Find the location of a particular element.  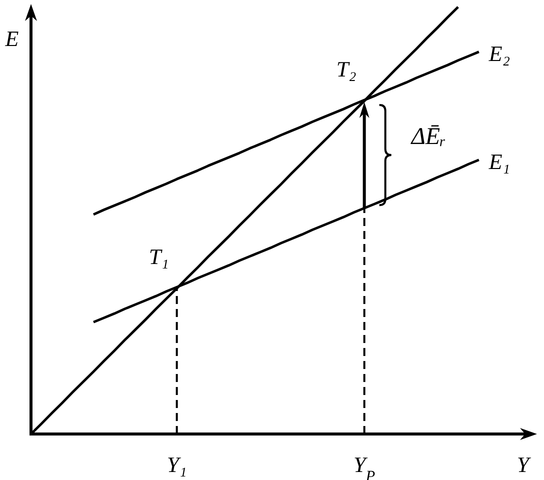

annotation: T₂ is located at coordinates (346, 69).